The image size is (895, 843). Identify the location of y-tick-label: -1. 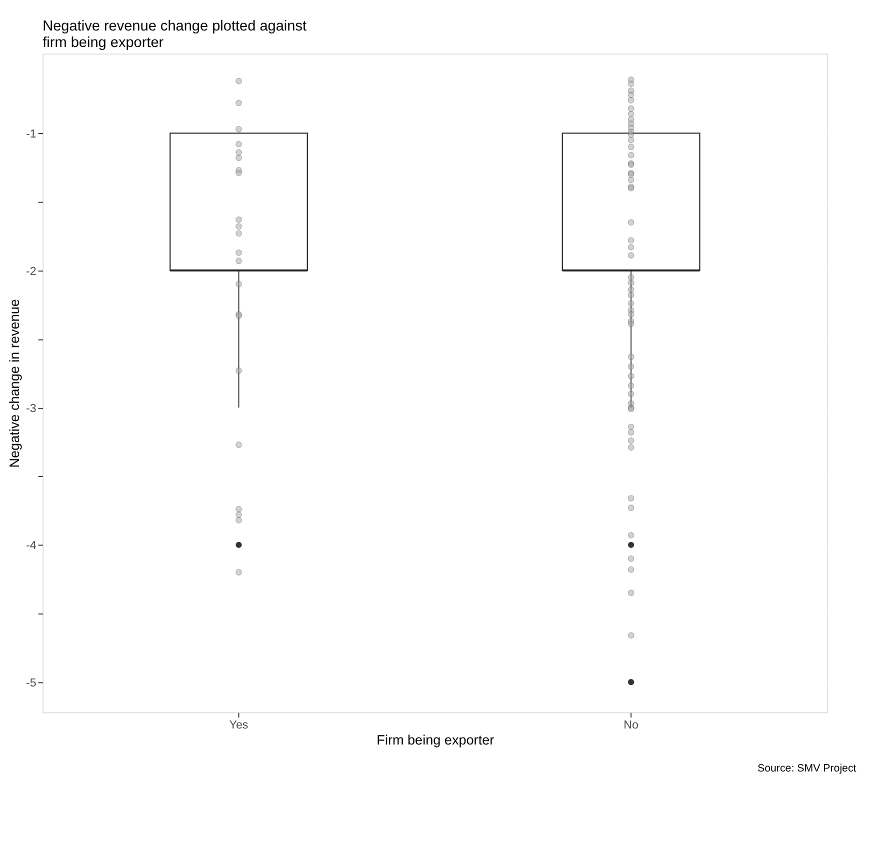
(31, 134).